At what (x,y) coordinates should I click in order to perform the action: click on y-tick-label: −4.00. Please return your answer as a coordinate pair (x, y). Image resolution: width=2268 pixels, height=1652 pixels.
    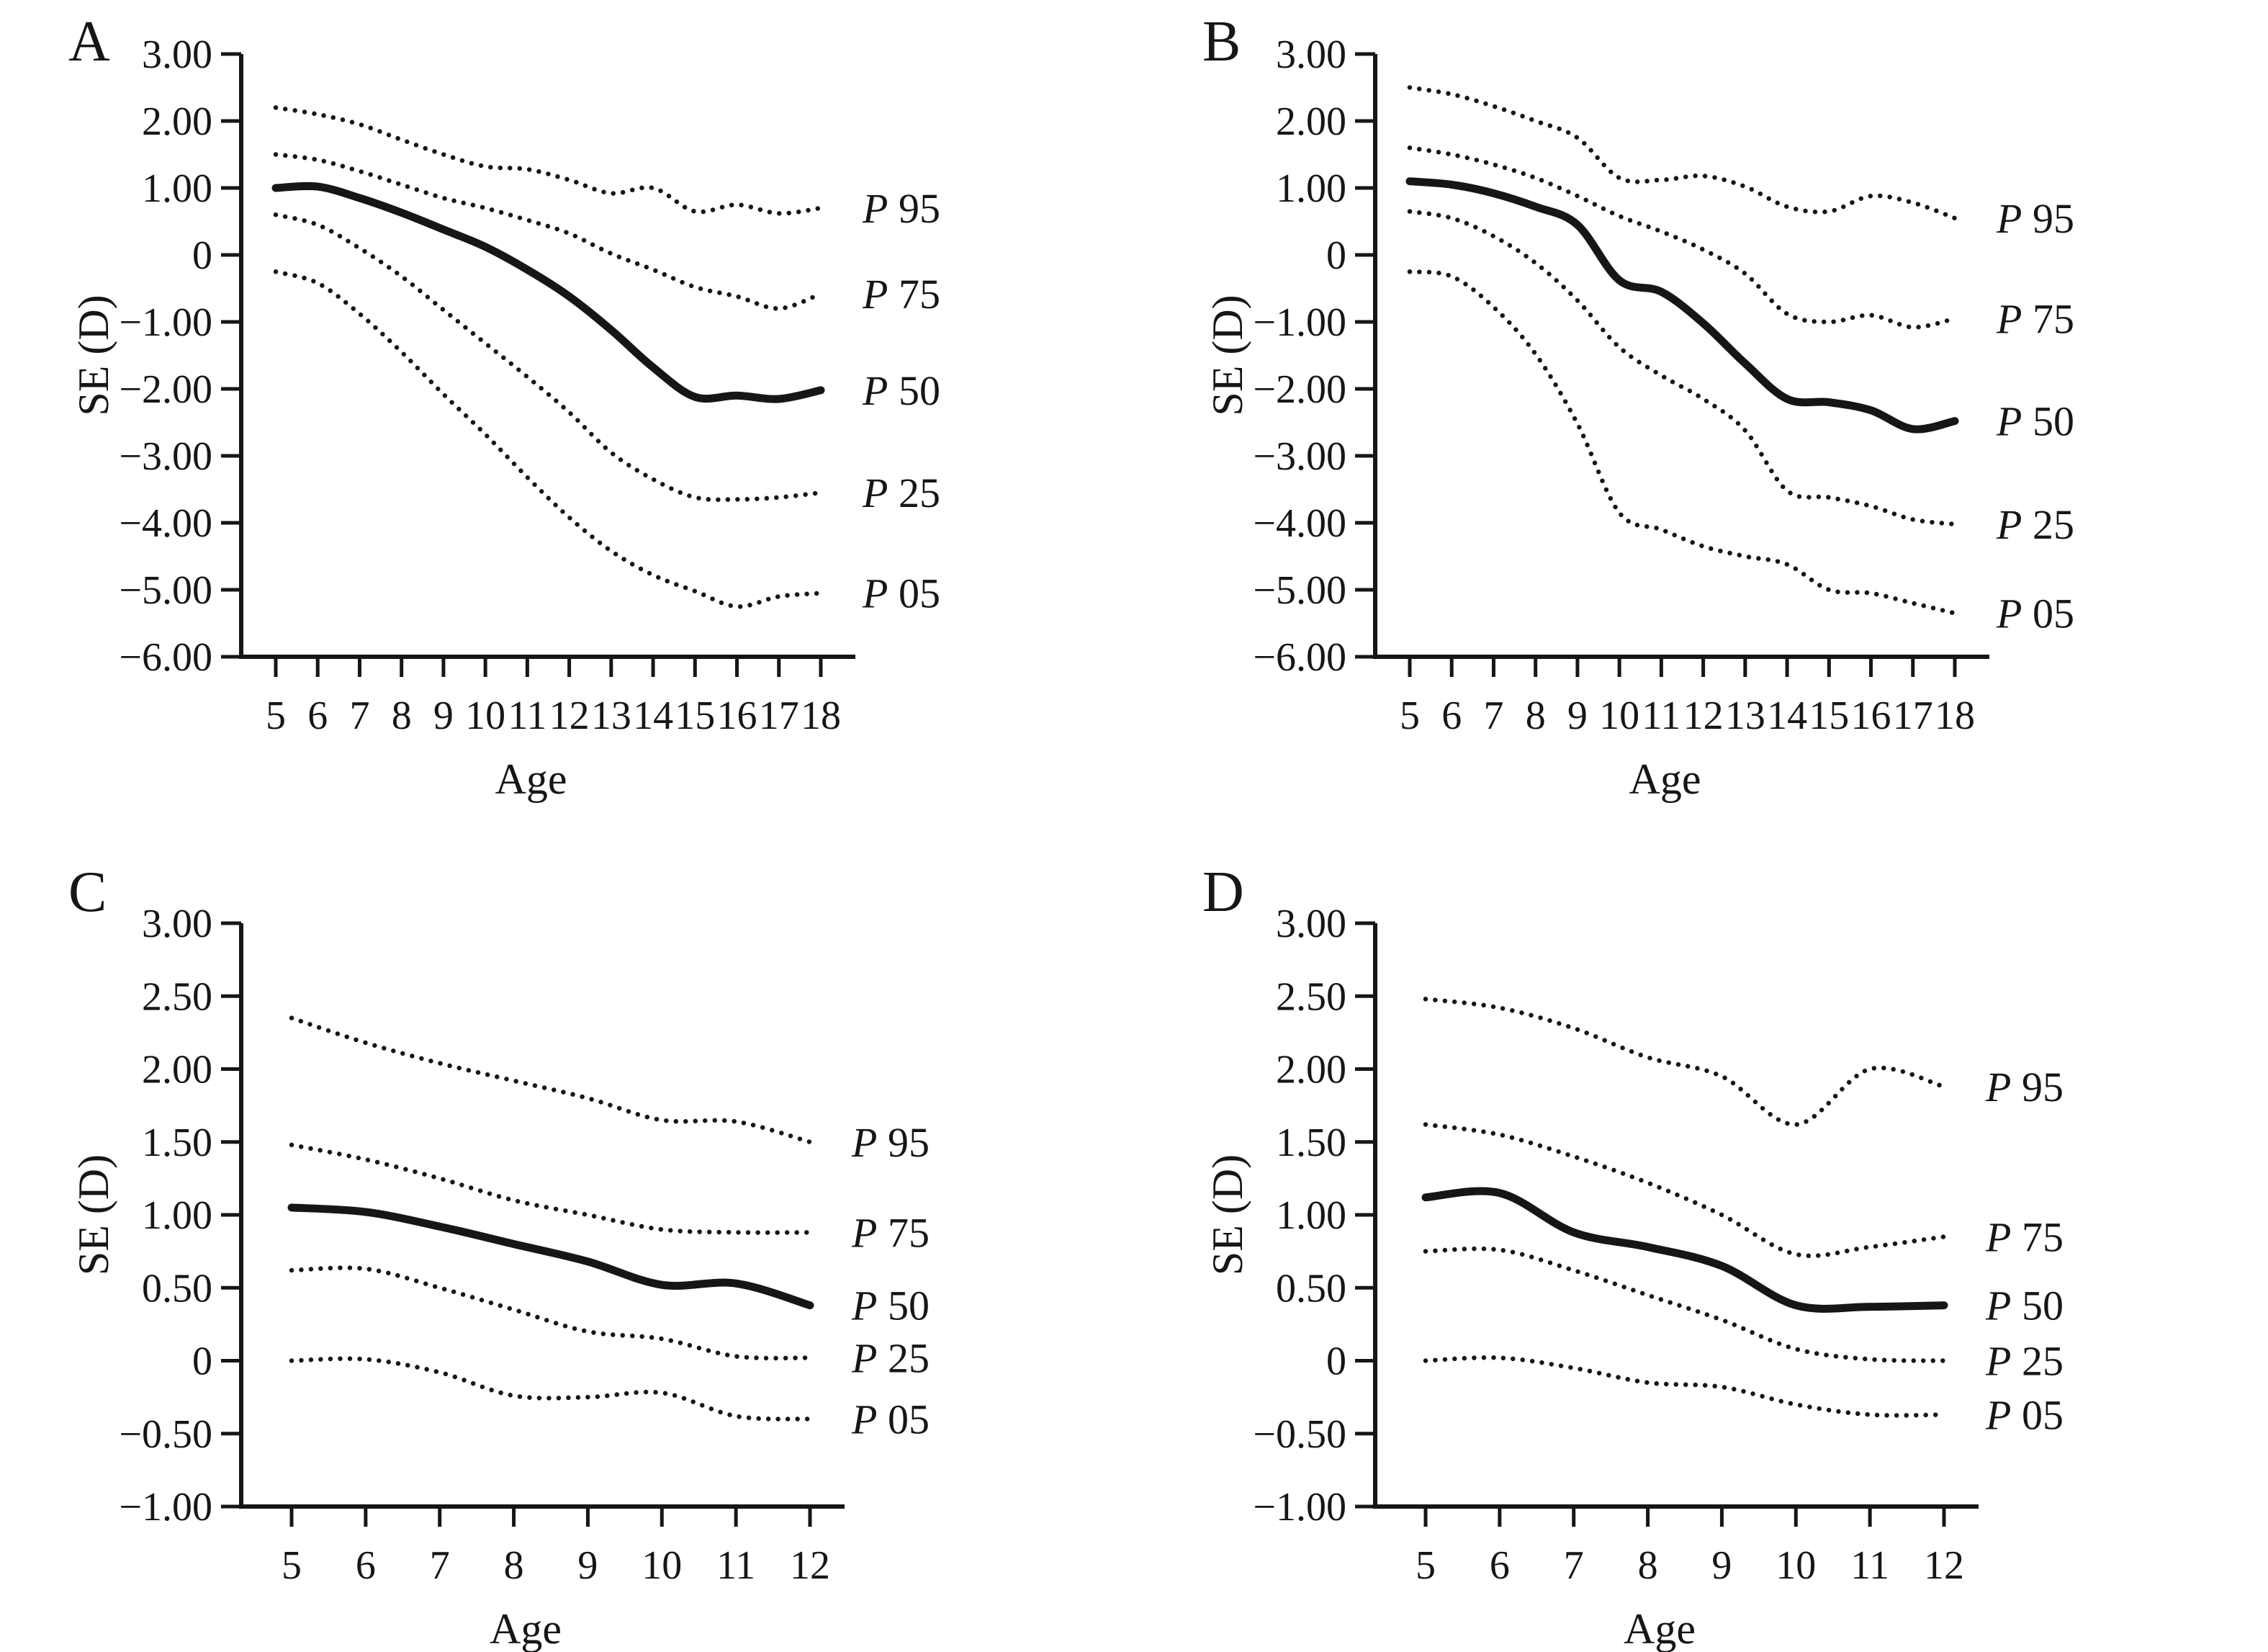
    Looking at the image, I should click on (1299, 523).